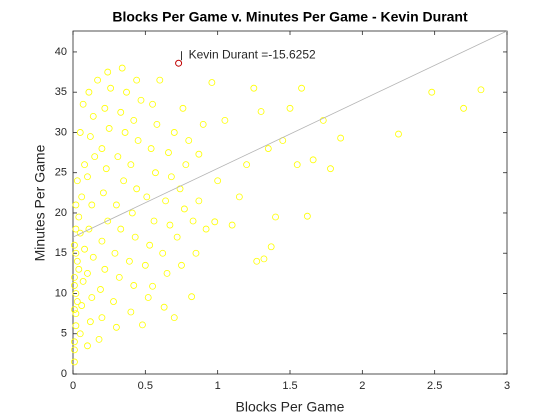 The image size is (560, 420). Describe the element at coordinates (61, 293) in the screenshot. I see `y-tick-label: 10` at that location.